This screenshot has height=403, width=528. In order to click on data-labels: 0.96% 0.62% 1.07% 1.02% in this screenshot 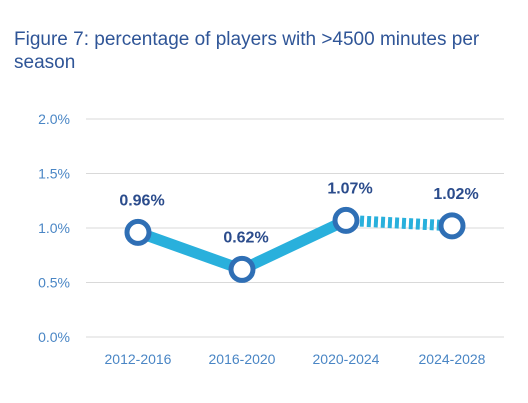, I will do `click(298, 213)`.